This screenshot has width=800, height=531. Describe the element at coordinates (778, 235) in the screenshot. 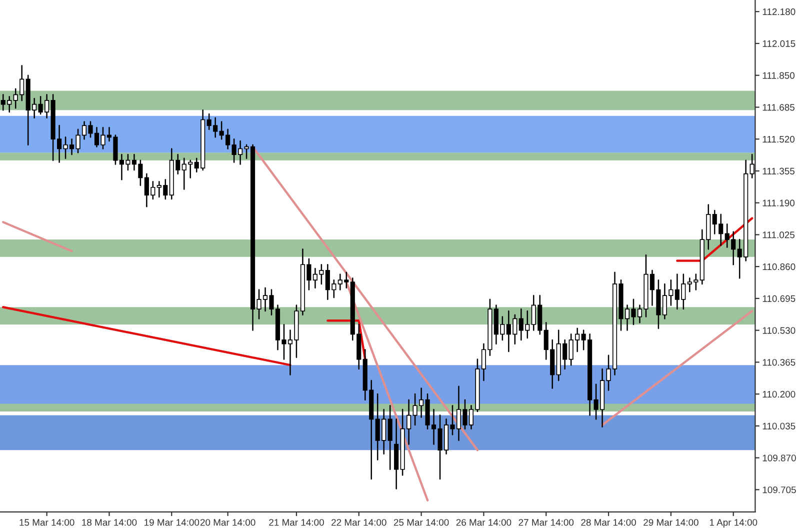

I see `y-tick-label: 111.025` at that location.